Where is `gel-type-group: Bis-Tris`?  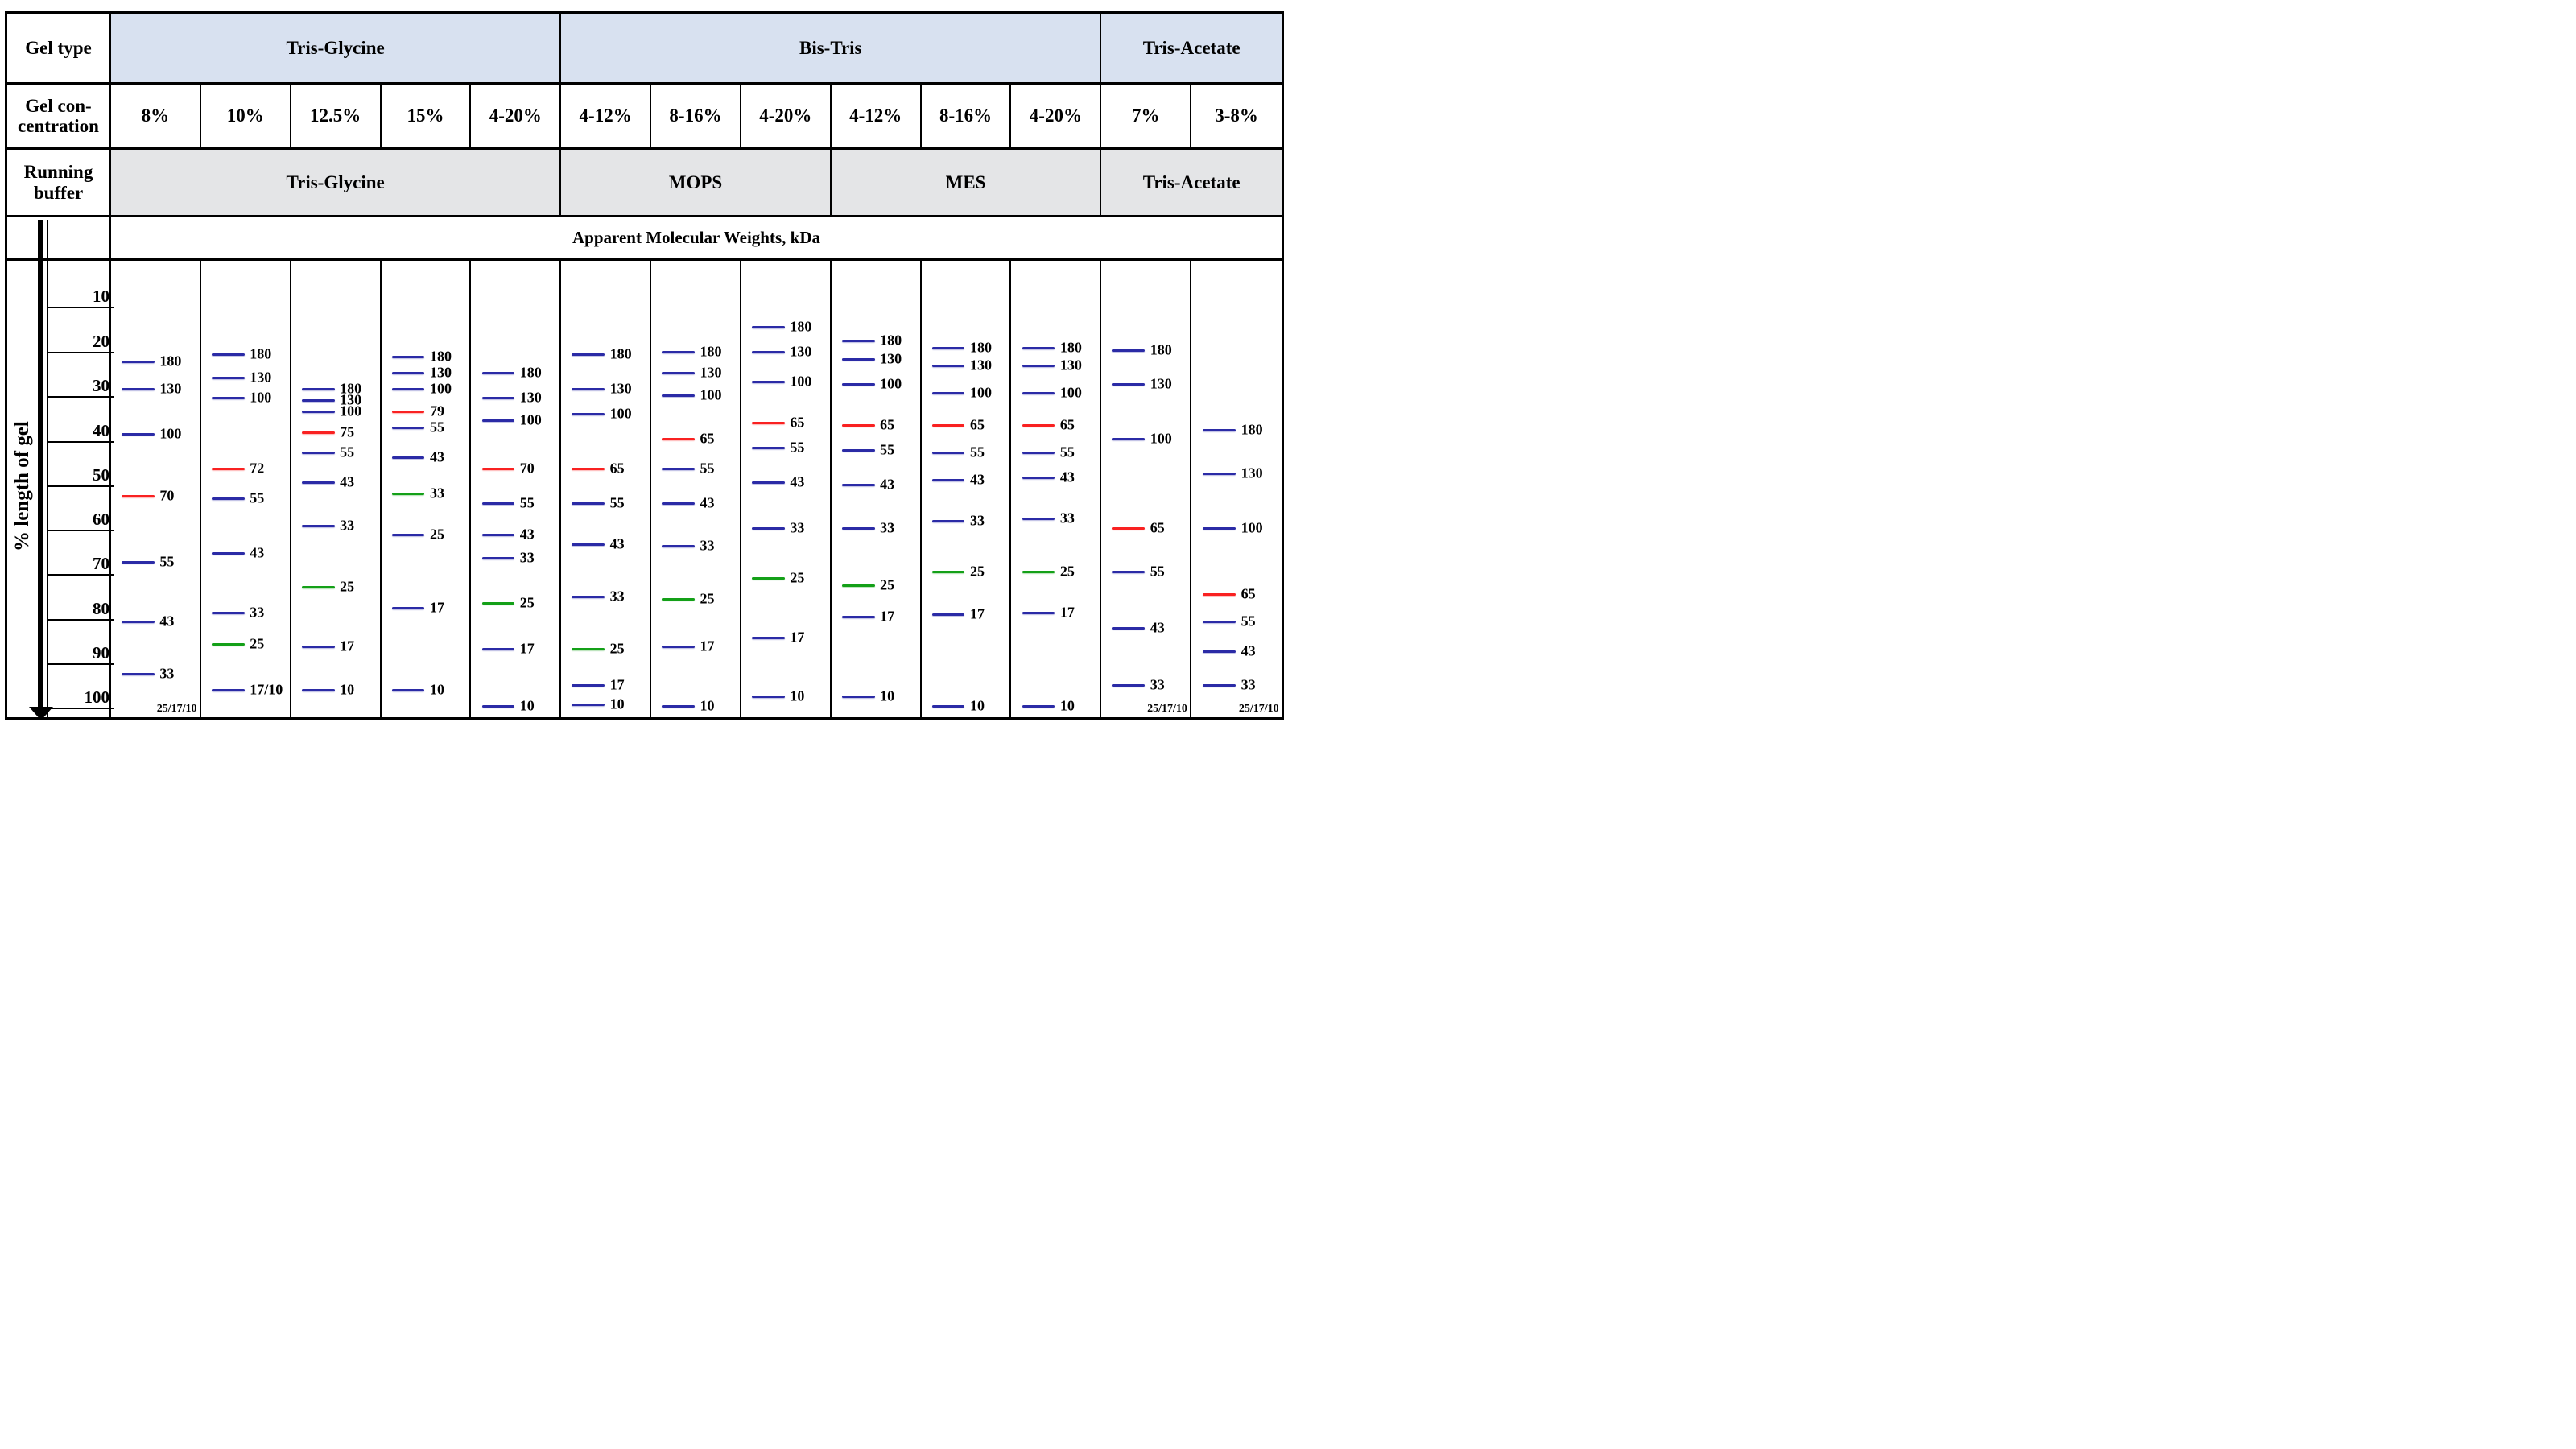 gel-type-group: Bis-Tris is located at coordinates (831, 48).